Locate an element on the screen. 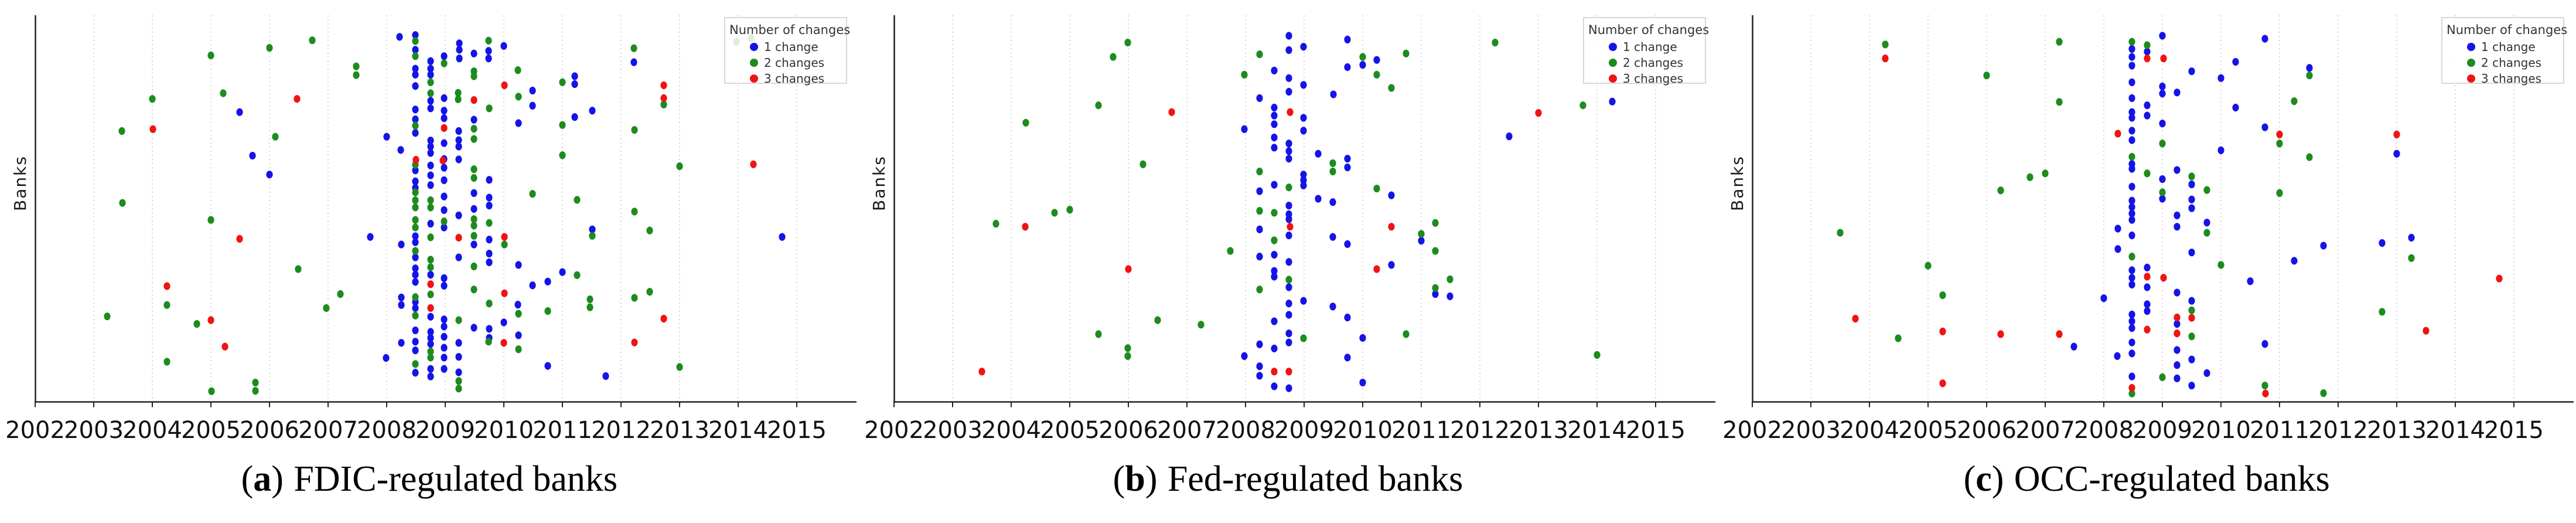 Image resolution: width=2576 pixels, height=523 pixels. x-tick-label: 2002 is located at coordinates (1752, 430).